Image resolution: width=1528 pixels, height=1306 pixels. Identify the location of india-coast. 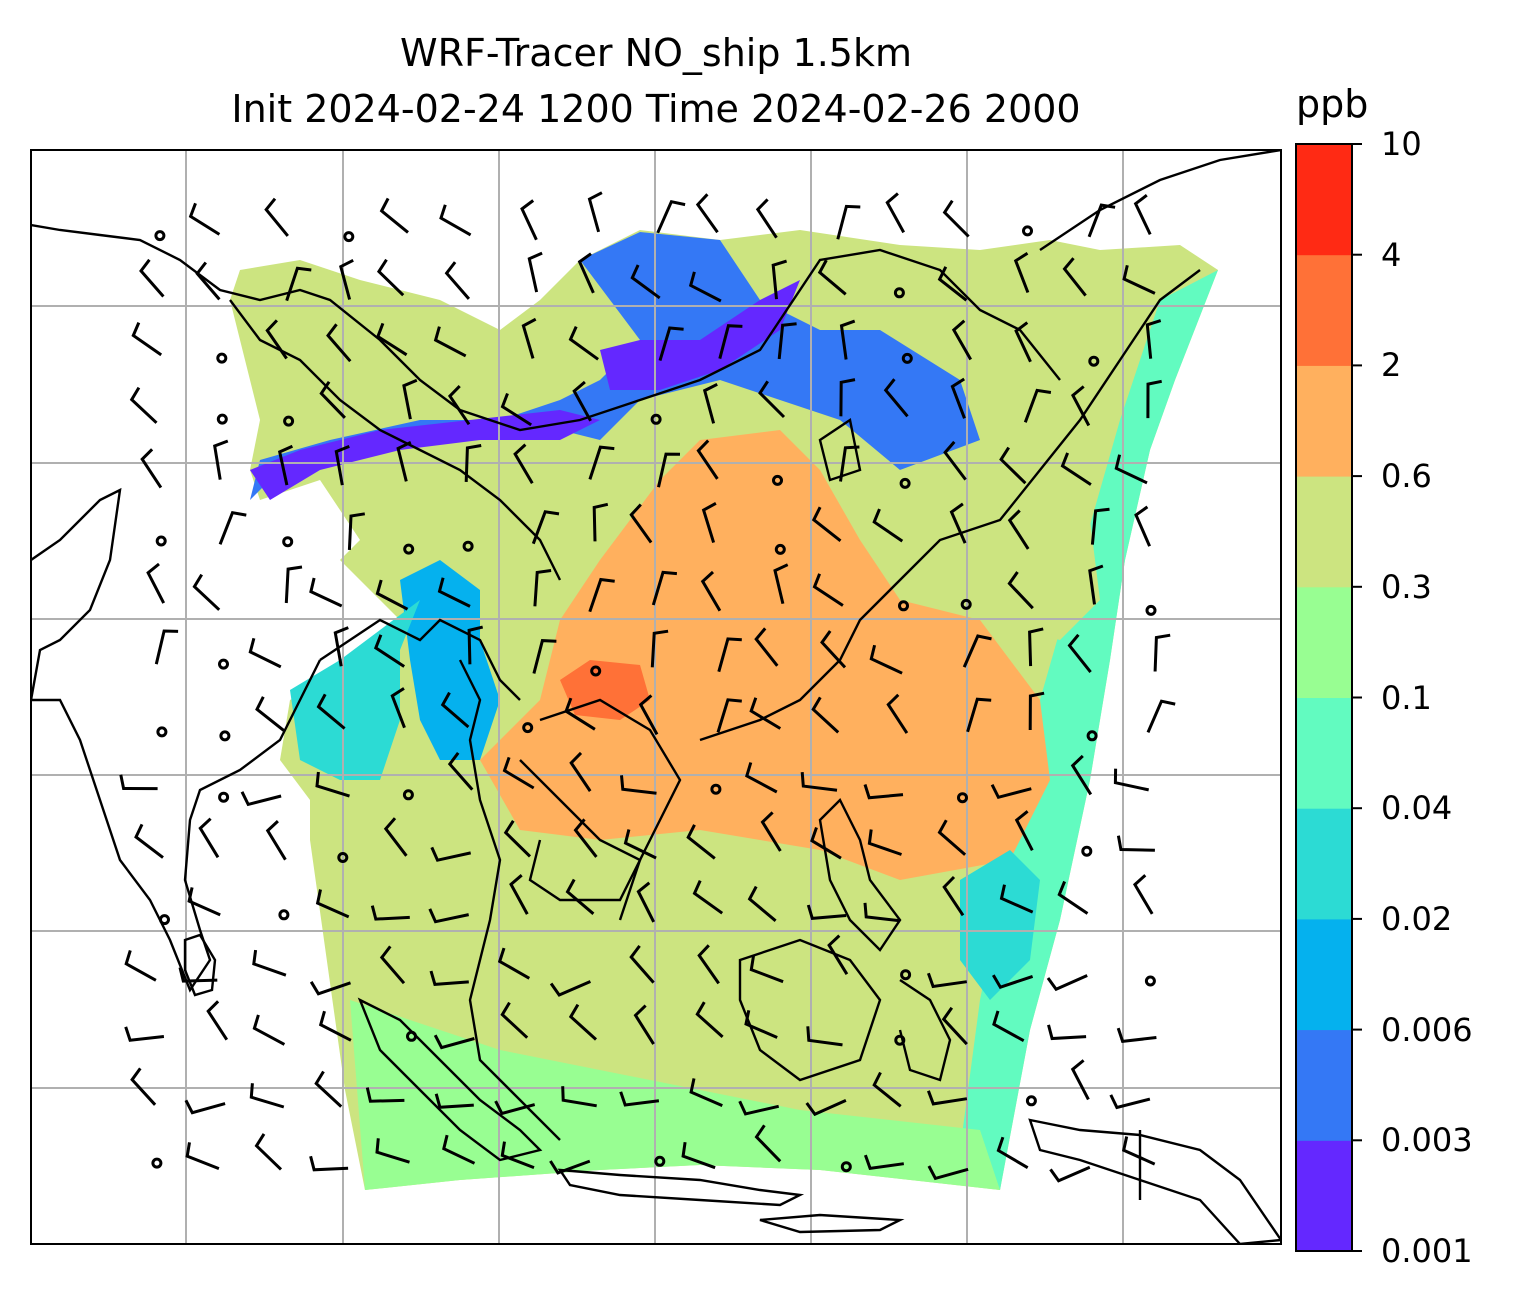
(176, 740).